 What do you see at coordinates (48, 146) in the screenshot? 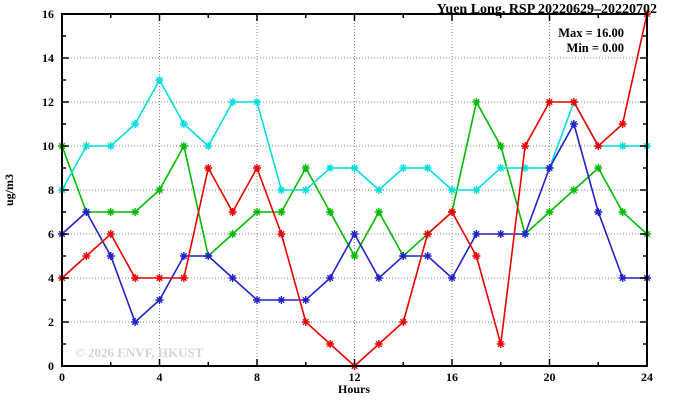
I see `y-tick-label: 10` at bounding box center [48, 146].